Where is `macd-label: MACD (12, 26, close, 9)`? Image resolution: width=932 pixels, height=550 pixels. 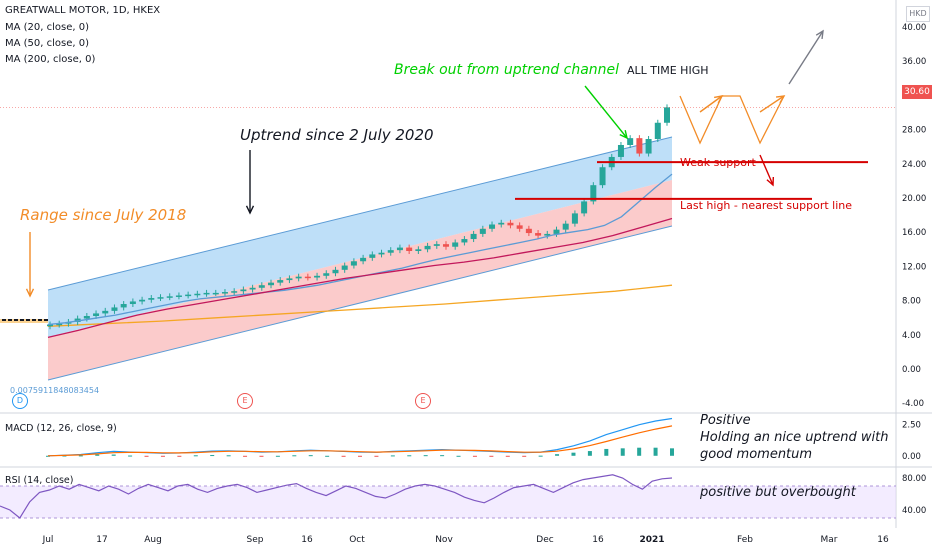
macd-label: MACD (12, 26, close, 9) is located at coordinates (61, 428).